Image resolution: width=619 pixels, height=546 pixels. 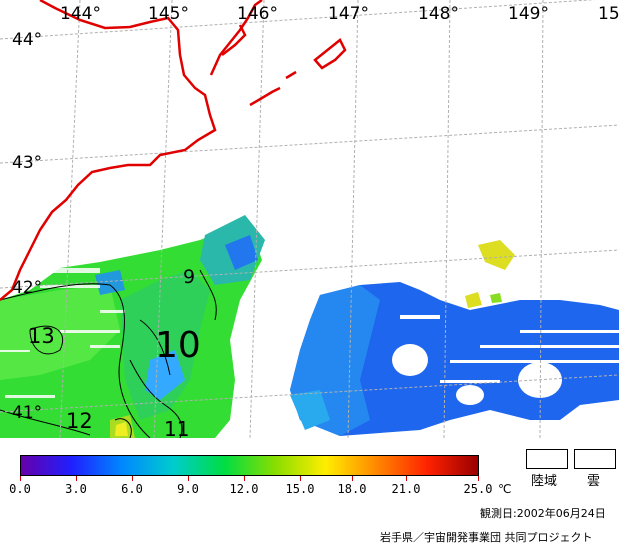 What do you see at coordinates (505, 489) in the screenshot?
I see `temperature-unit: ℃` at bounding box center [505, 489].